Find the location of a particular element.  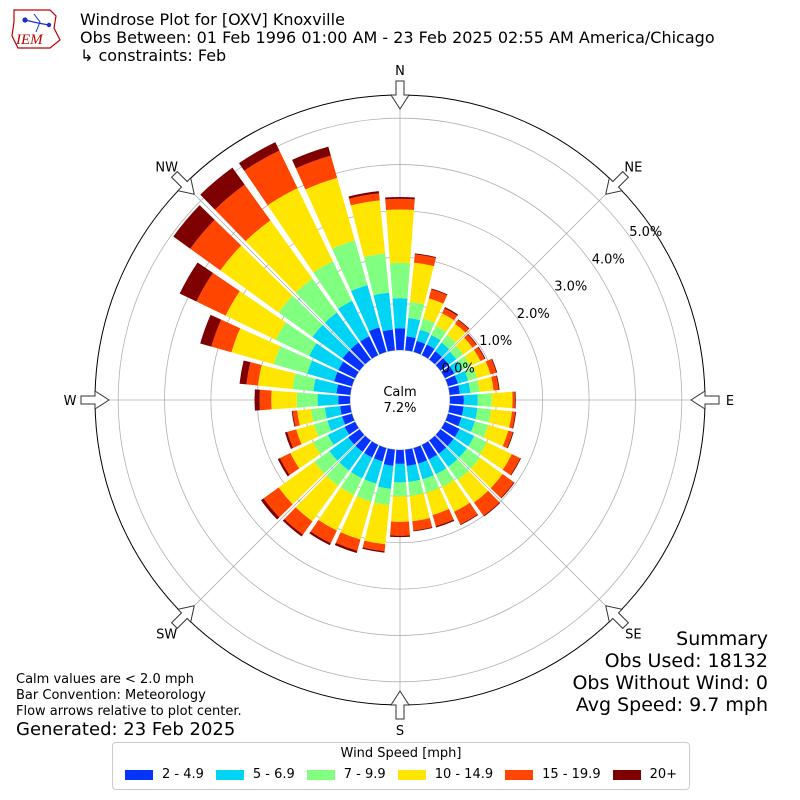

generated-date: Generated: 23 Feb 2025 is located at coordinates (126, 729).